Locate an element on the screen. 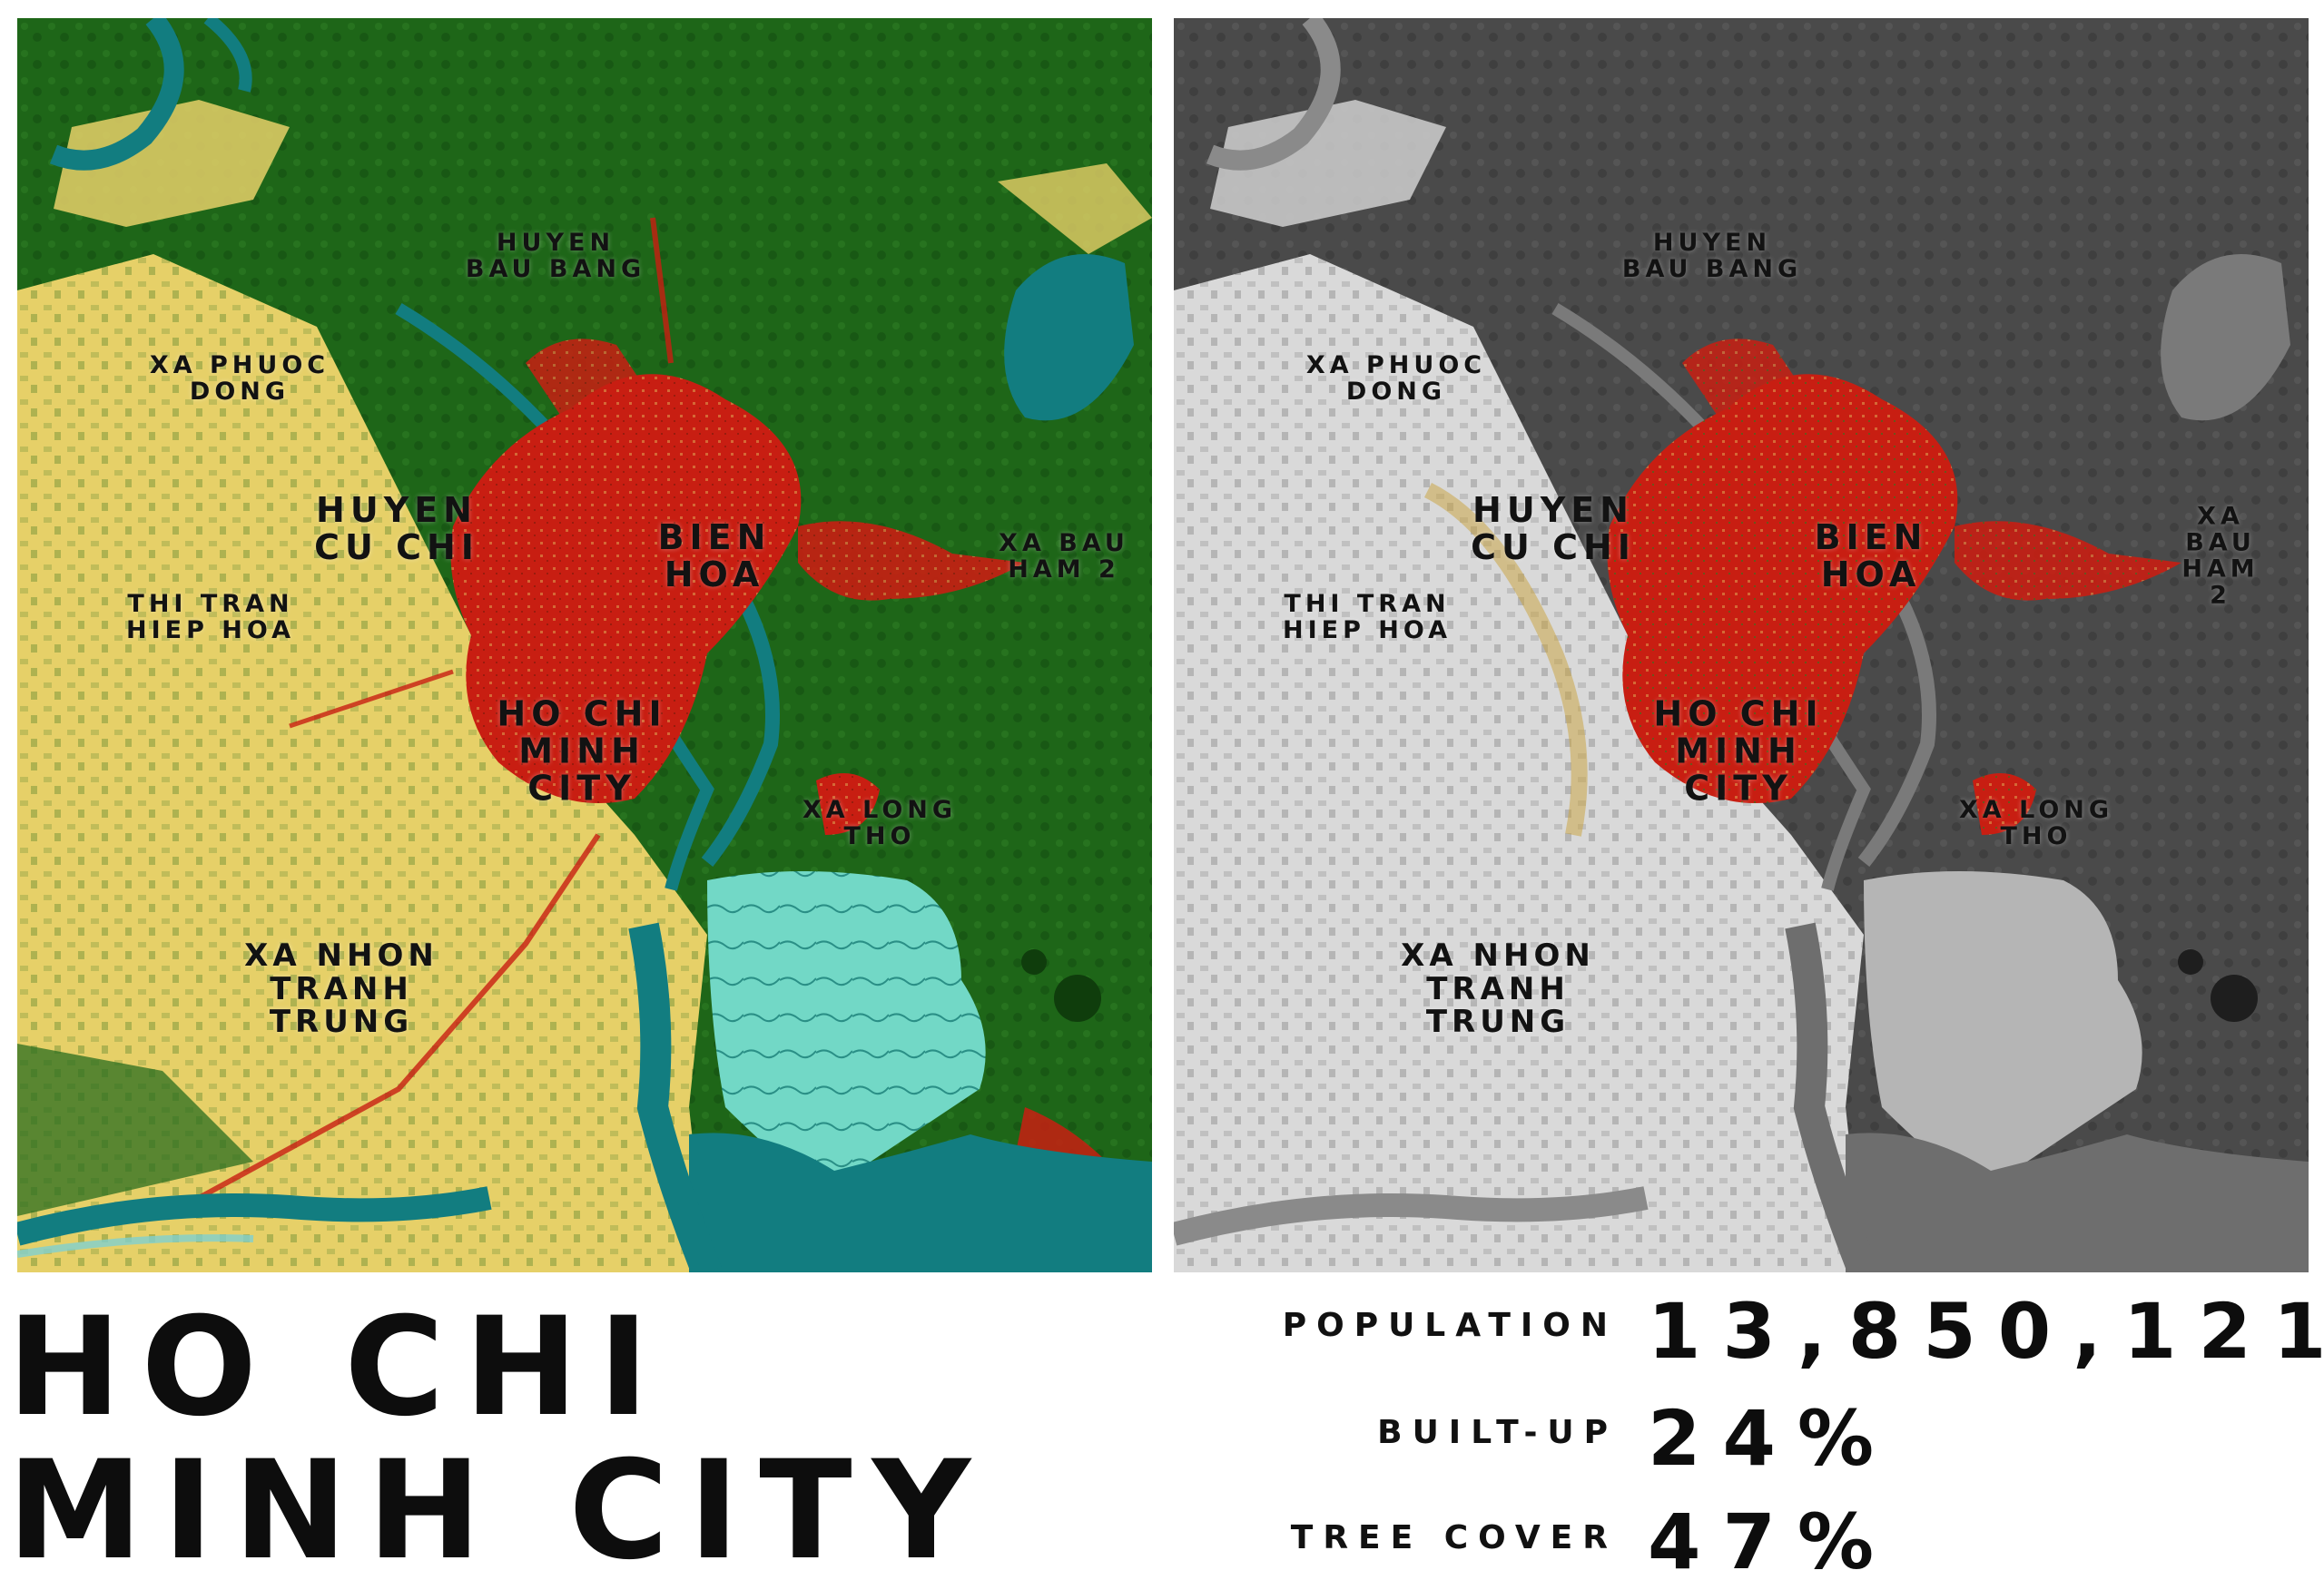 The height and width of the screenshot is (1590, 2324). place-label-bien-hoa-color: BIEN HOA is located at coordinates (714, 555).